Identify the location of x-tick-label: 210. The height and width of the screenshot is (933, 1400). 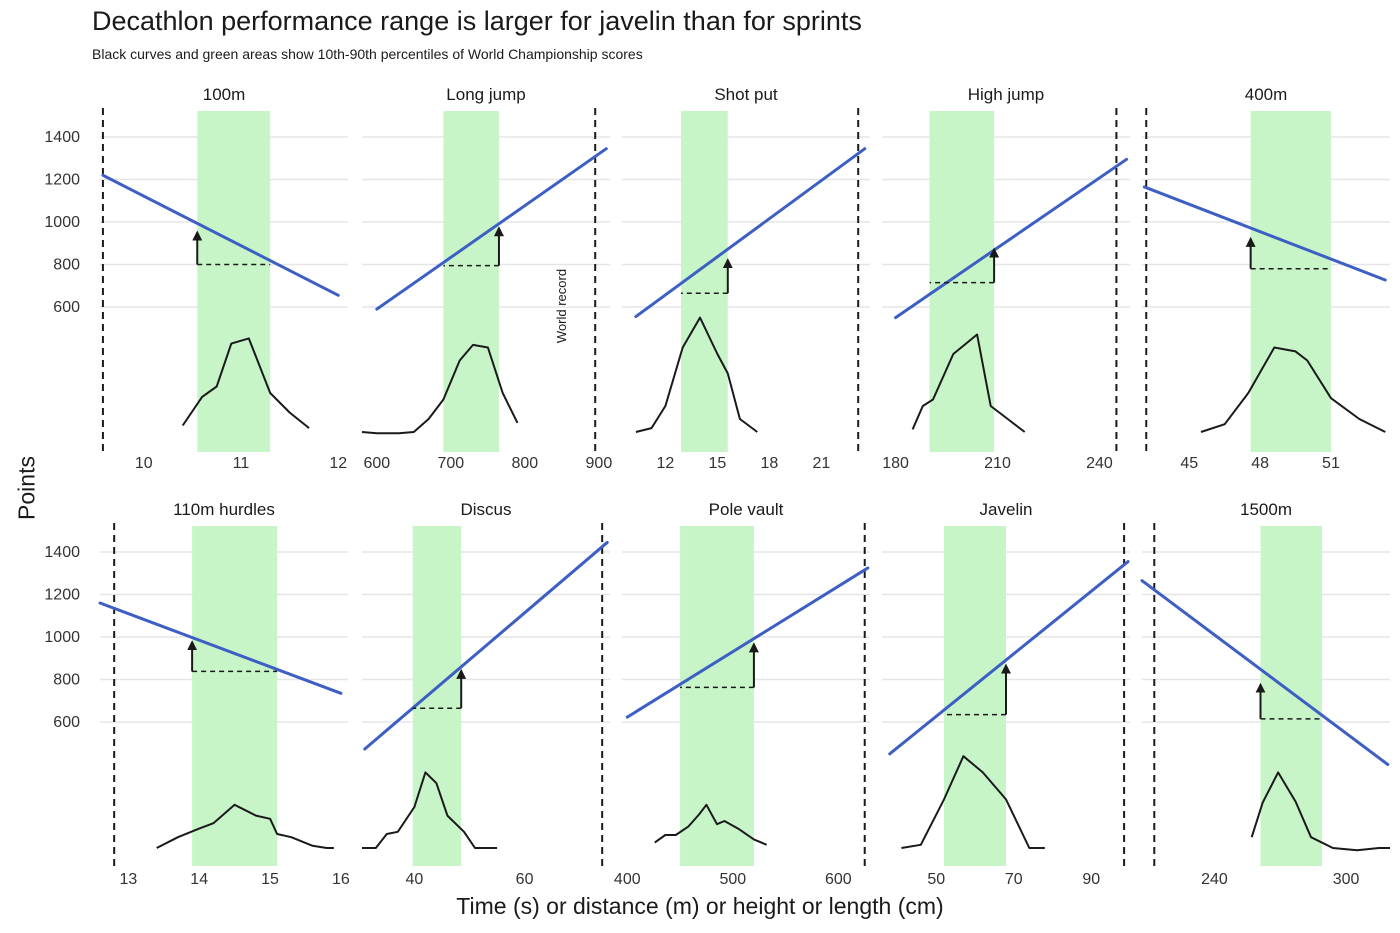
(997, 463).